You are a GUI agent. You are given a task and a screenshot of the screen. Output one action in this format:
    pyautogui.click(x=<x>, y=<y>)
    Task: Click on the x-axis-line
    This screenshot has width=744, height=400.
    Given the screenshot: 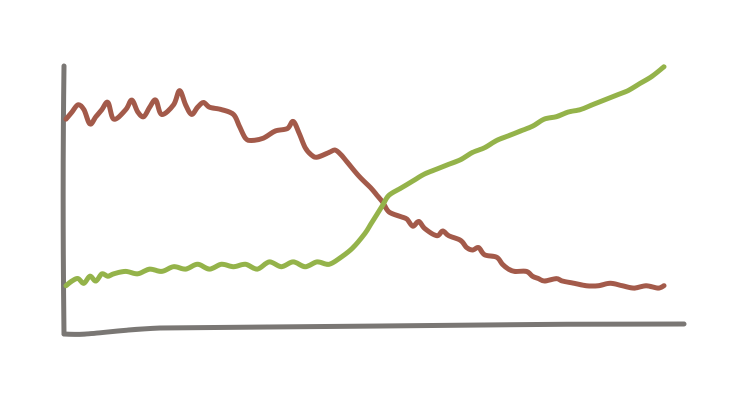 What is the action you would take?
    pyautogui.click(x=374, y=329)
    